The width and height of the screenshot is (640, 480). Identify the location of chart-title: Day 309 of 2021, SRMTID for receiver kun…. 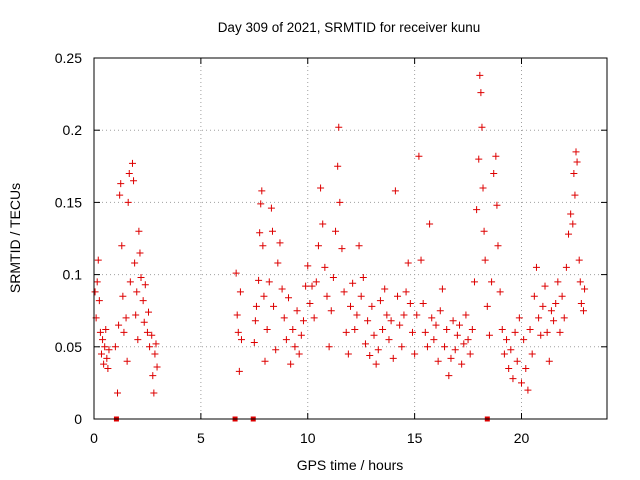
(349, 27).